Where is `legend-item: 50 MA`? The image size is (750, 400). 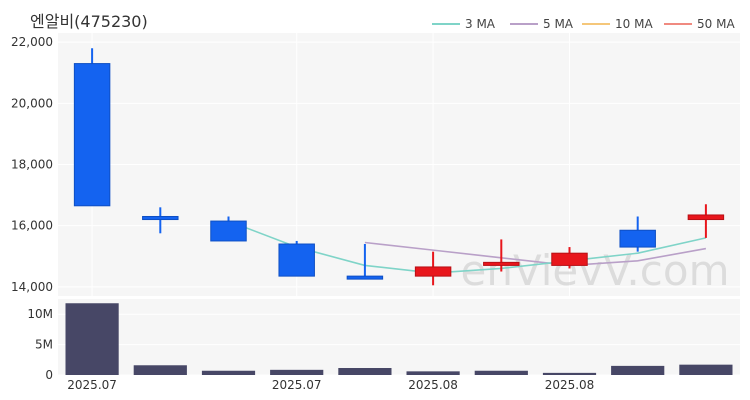 legend-item: 50 MA is located at coordinates (699, 24).